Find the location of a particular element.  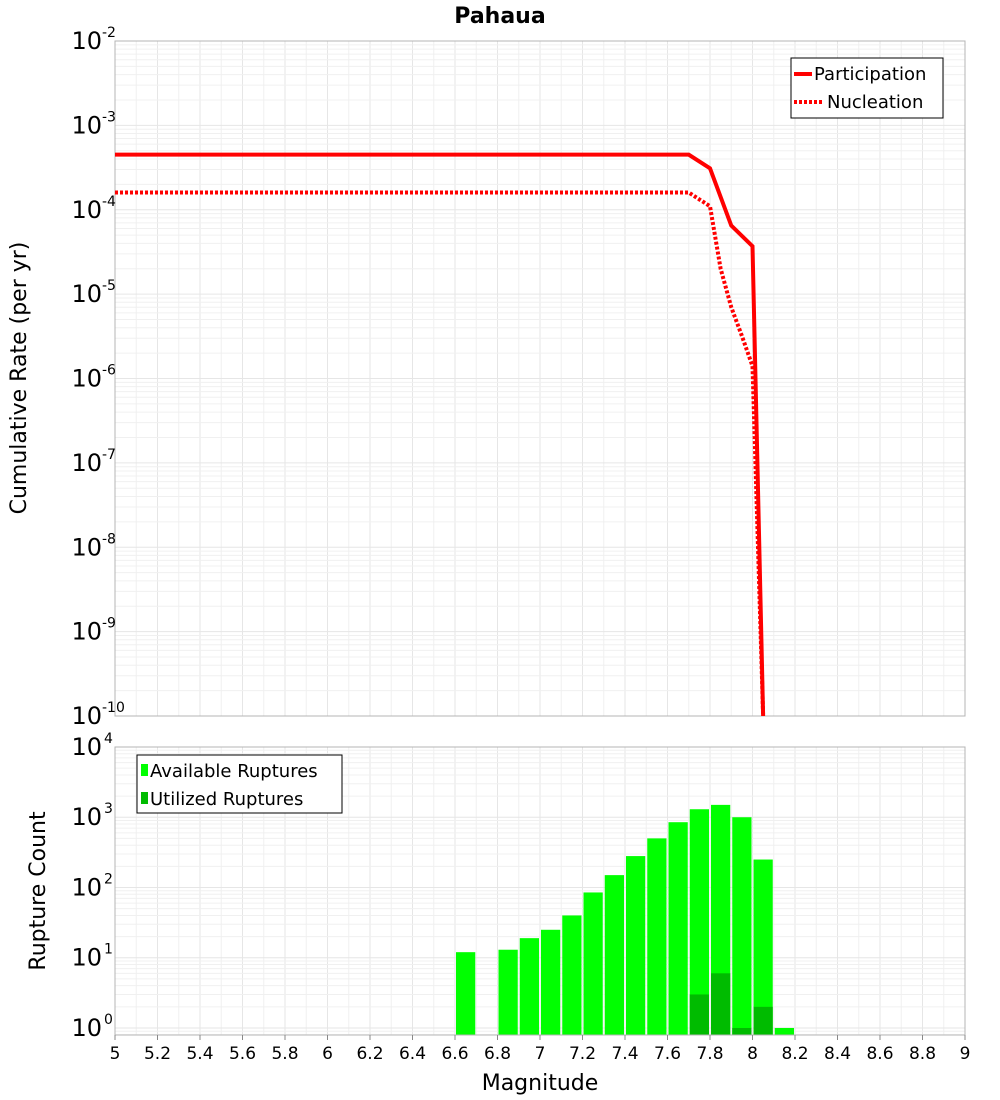

count-legend: Available Ruptures Utilized Ruptures is located at coordinates (239, 784).